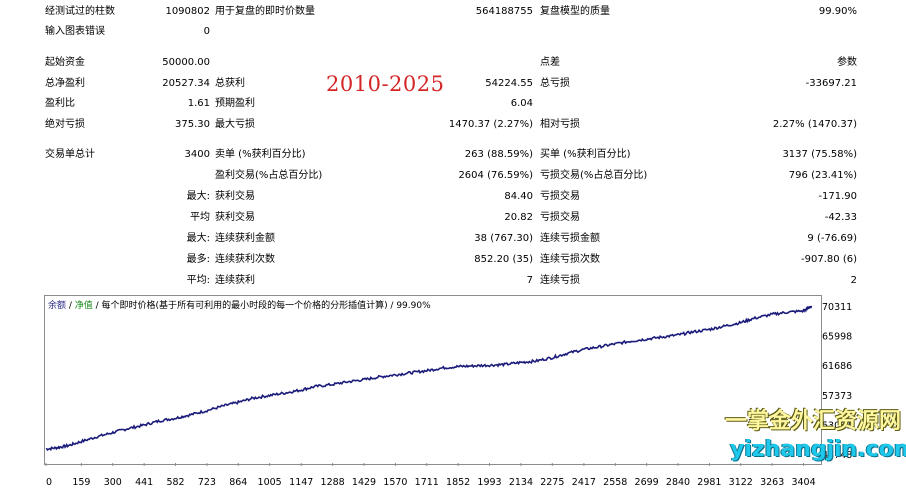 The height and width of the screenshot is (495, 906). I want to click on profit-factor-label: 盈利比, so click(60, 103).